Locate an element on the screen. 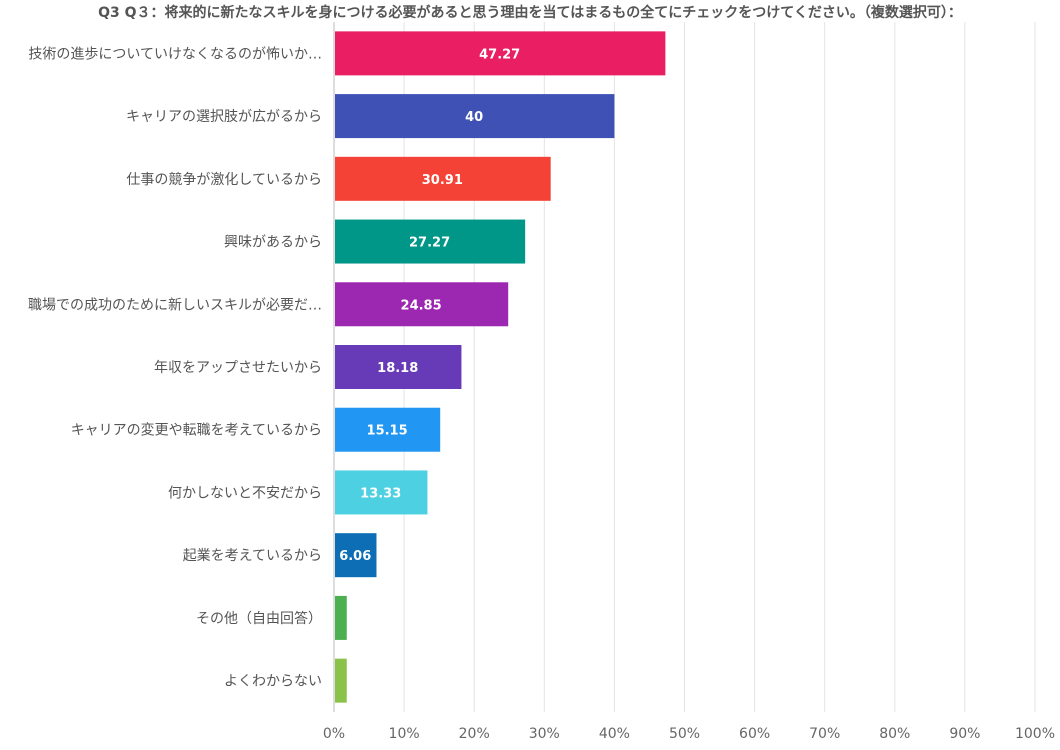 The width and height of the screenshot is (1060, 750). data-label: 15.15 is located at coordinates (387, 431).